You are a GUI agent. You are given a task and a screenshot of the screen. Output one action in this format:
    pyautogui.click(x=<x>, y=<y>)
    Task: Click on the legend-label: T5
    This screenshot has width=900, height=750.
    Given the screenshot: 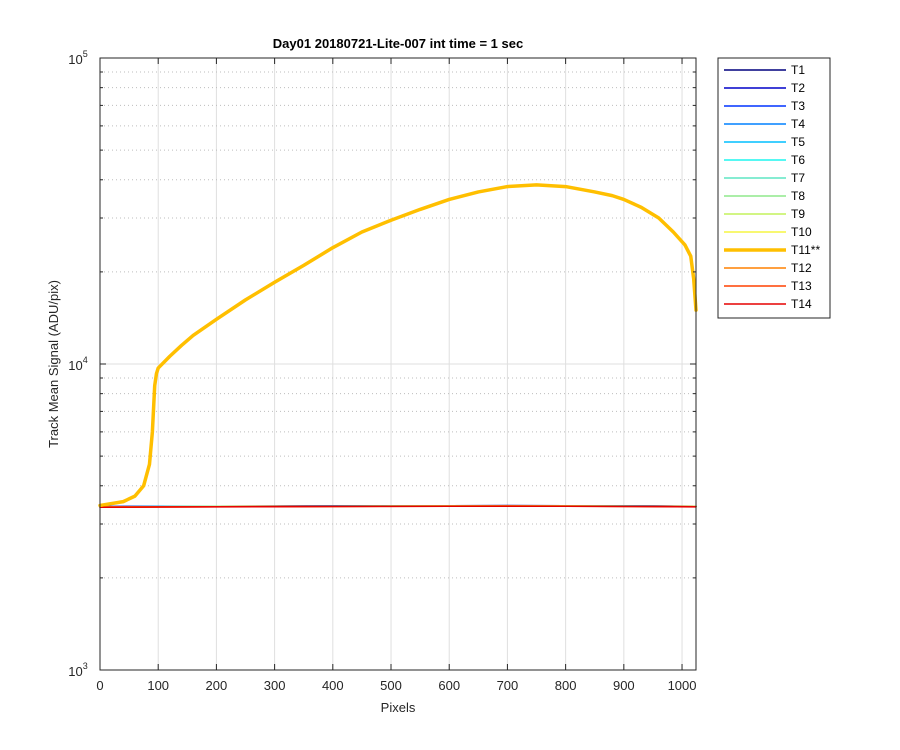 What is the action you would take?
    pyautogui.click(x=798, y=142)
    